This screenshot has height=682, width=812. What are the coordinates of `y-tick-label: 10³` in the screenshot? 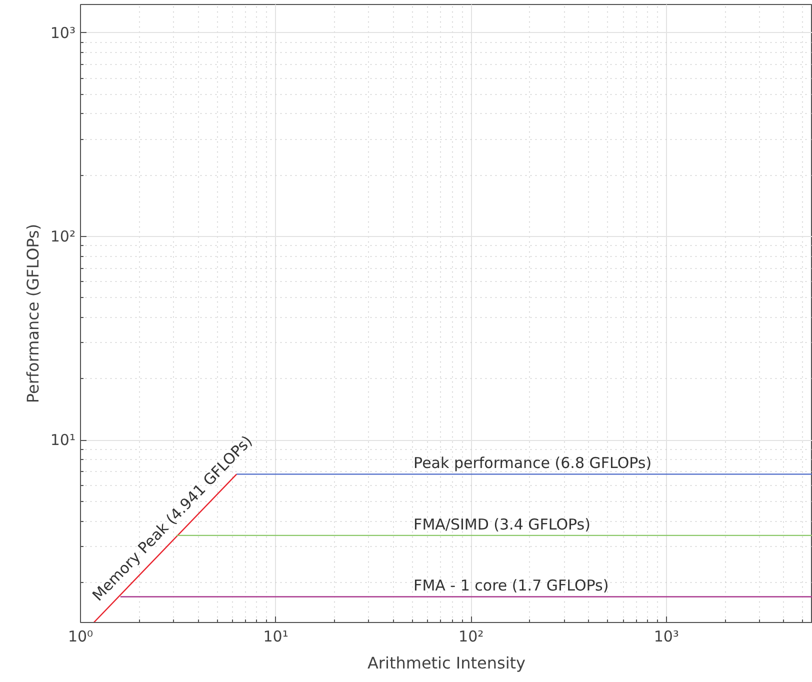 It's located at (63, 33).